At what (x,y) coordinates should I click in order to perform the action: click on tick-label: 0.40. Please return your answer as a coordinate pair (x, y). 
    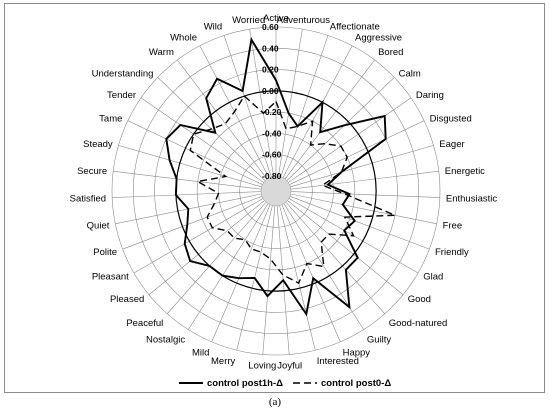
    Looking at the image, I should click on (270, 48).